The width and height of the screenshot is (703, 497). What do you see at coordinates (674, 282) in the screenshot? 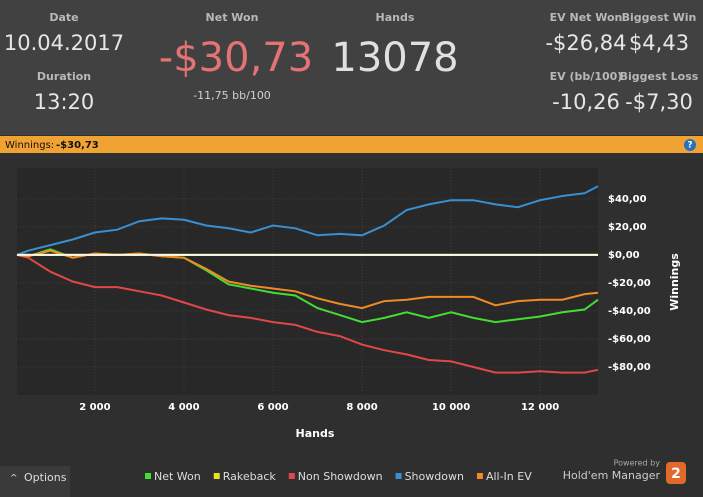
I see `y-axis-title: Winnings` at bounding box center [674, 282].